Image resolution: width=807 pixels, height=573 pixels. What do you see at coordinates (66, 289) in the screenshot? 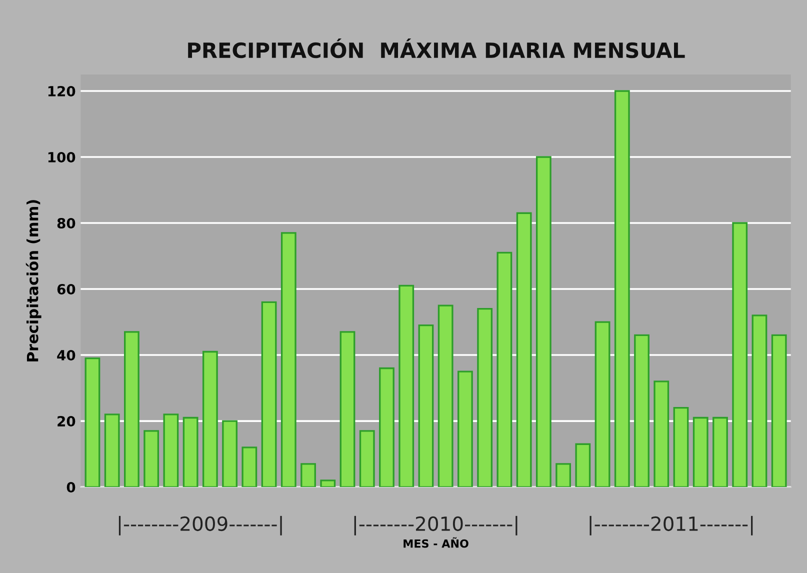
I see `y-tick-label: 60` at bounding box center [66, 289].